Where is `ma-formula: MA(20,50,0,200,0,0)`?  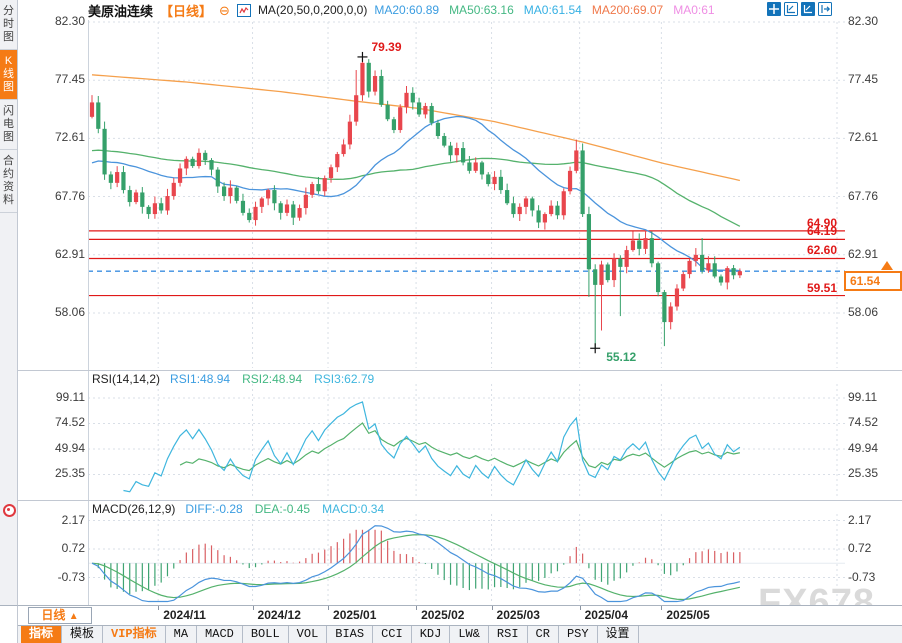 ma-formula: MA(20,50,0,200,0,0) is located at coordinates (312, 10).